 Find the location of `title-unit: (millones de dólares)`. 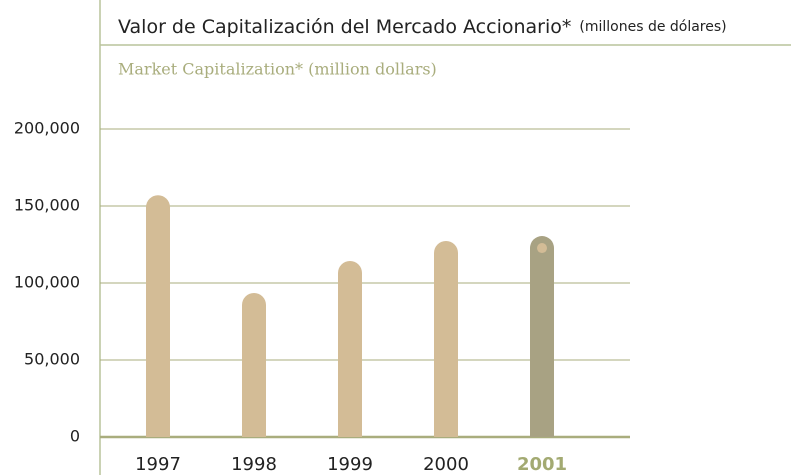

title-unit: (millones de dólares) is located at coordinates (652, 27).